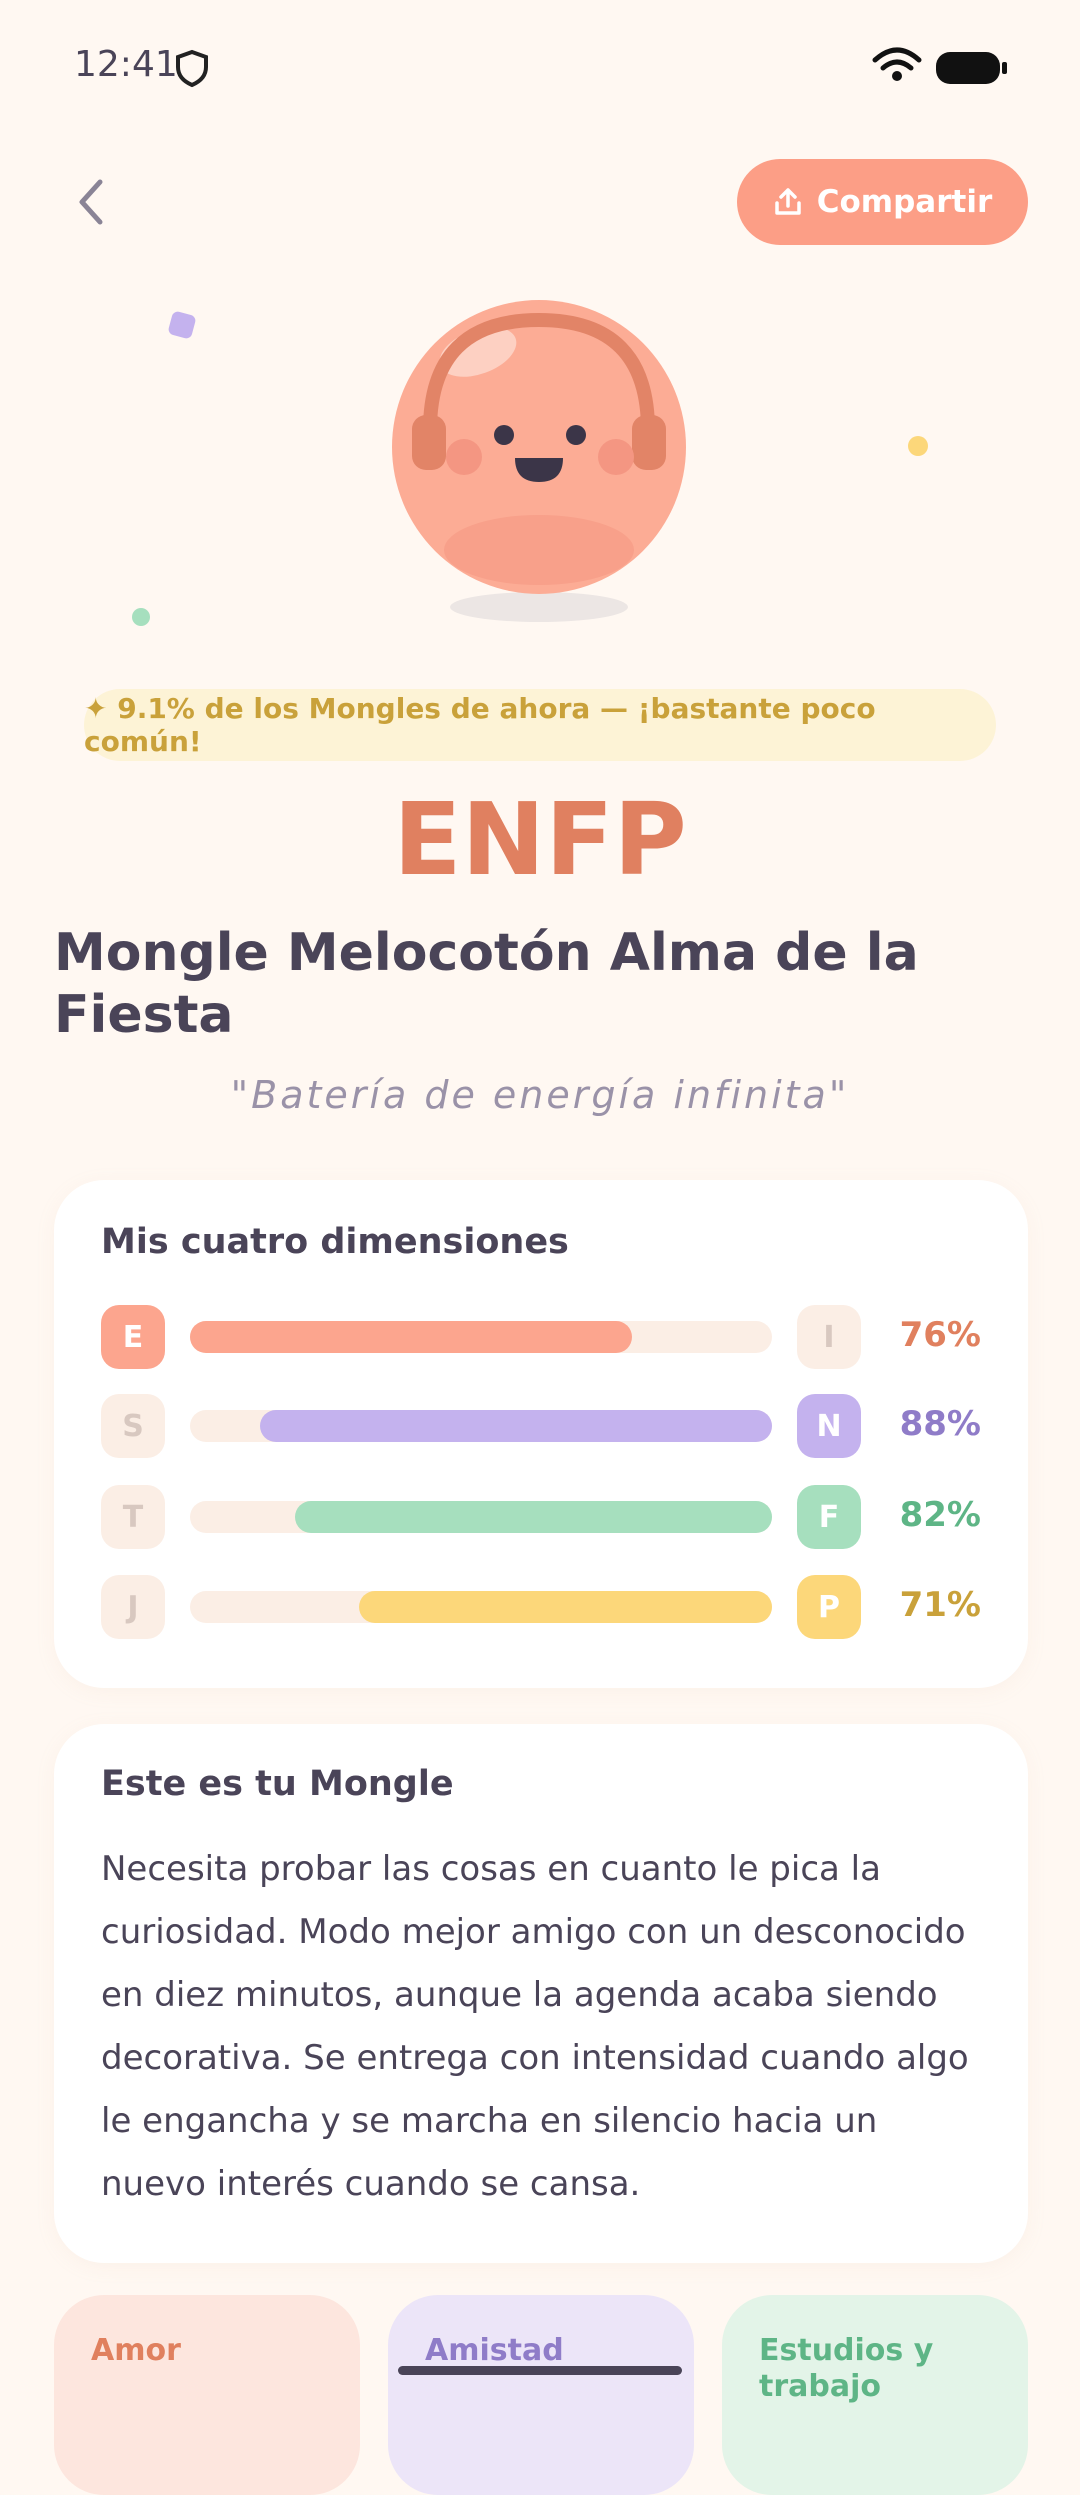 Image resolution: width=1080 pixels, height=2495 pixels. What do you see at coordinates (126, 64) in the screenshot?
I see `status-time: 12:41` at bounding box center [126, 64].